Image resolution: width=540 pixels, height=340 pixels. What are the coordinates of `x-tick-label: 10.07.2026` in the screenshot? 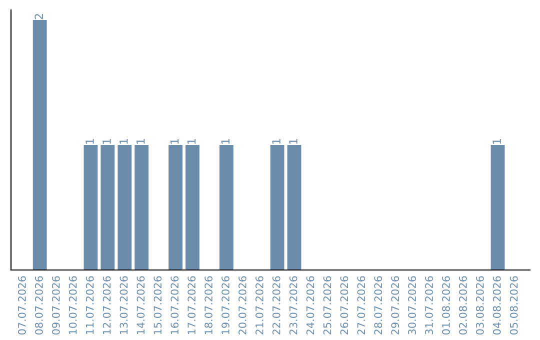 It's located at (72, 305).